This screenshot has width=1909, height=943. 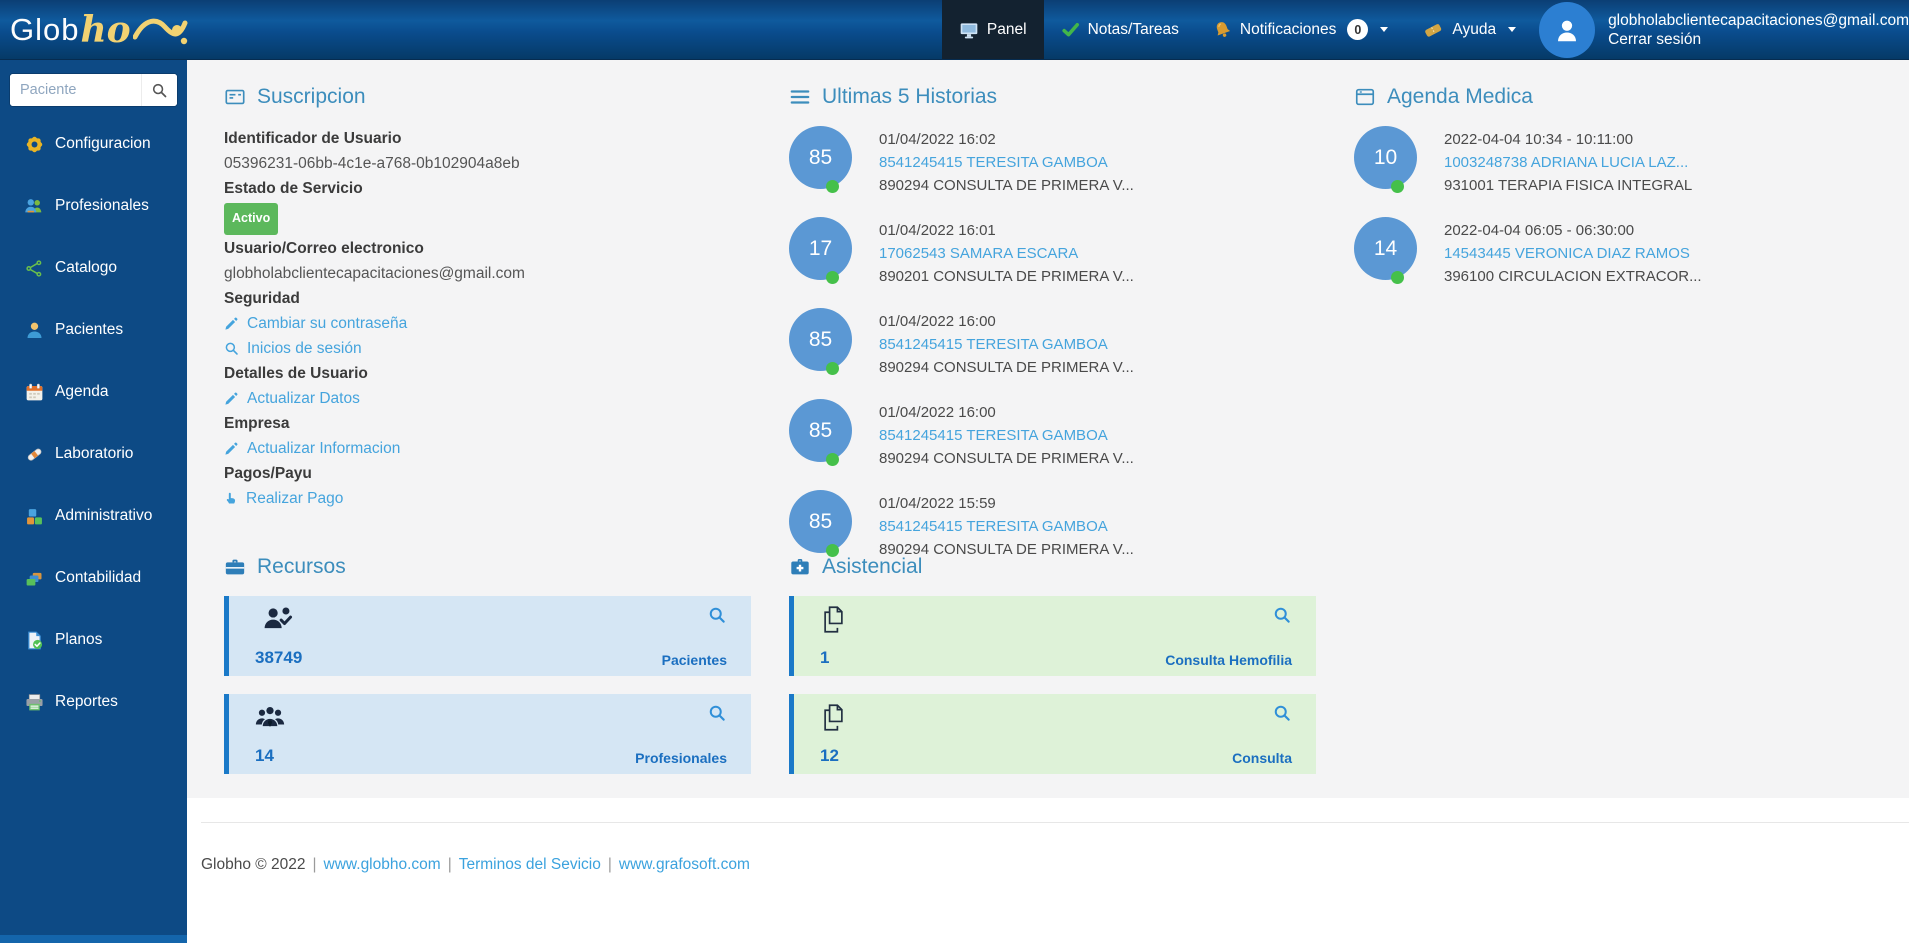 I want to click on share-nodes-icon, so click(x=34, y=268).